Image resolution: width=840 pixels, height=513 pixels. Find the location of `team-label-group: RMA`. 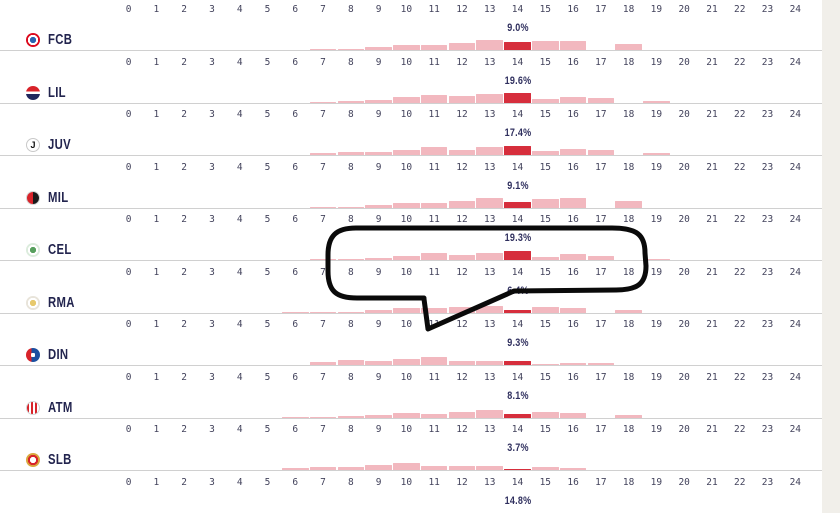

team-label-group: RMA is located at coordinates (54, 303).